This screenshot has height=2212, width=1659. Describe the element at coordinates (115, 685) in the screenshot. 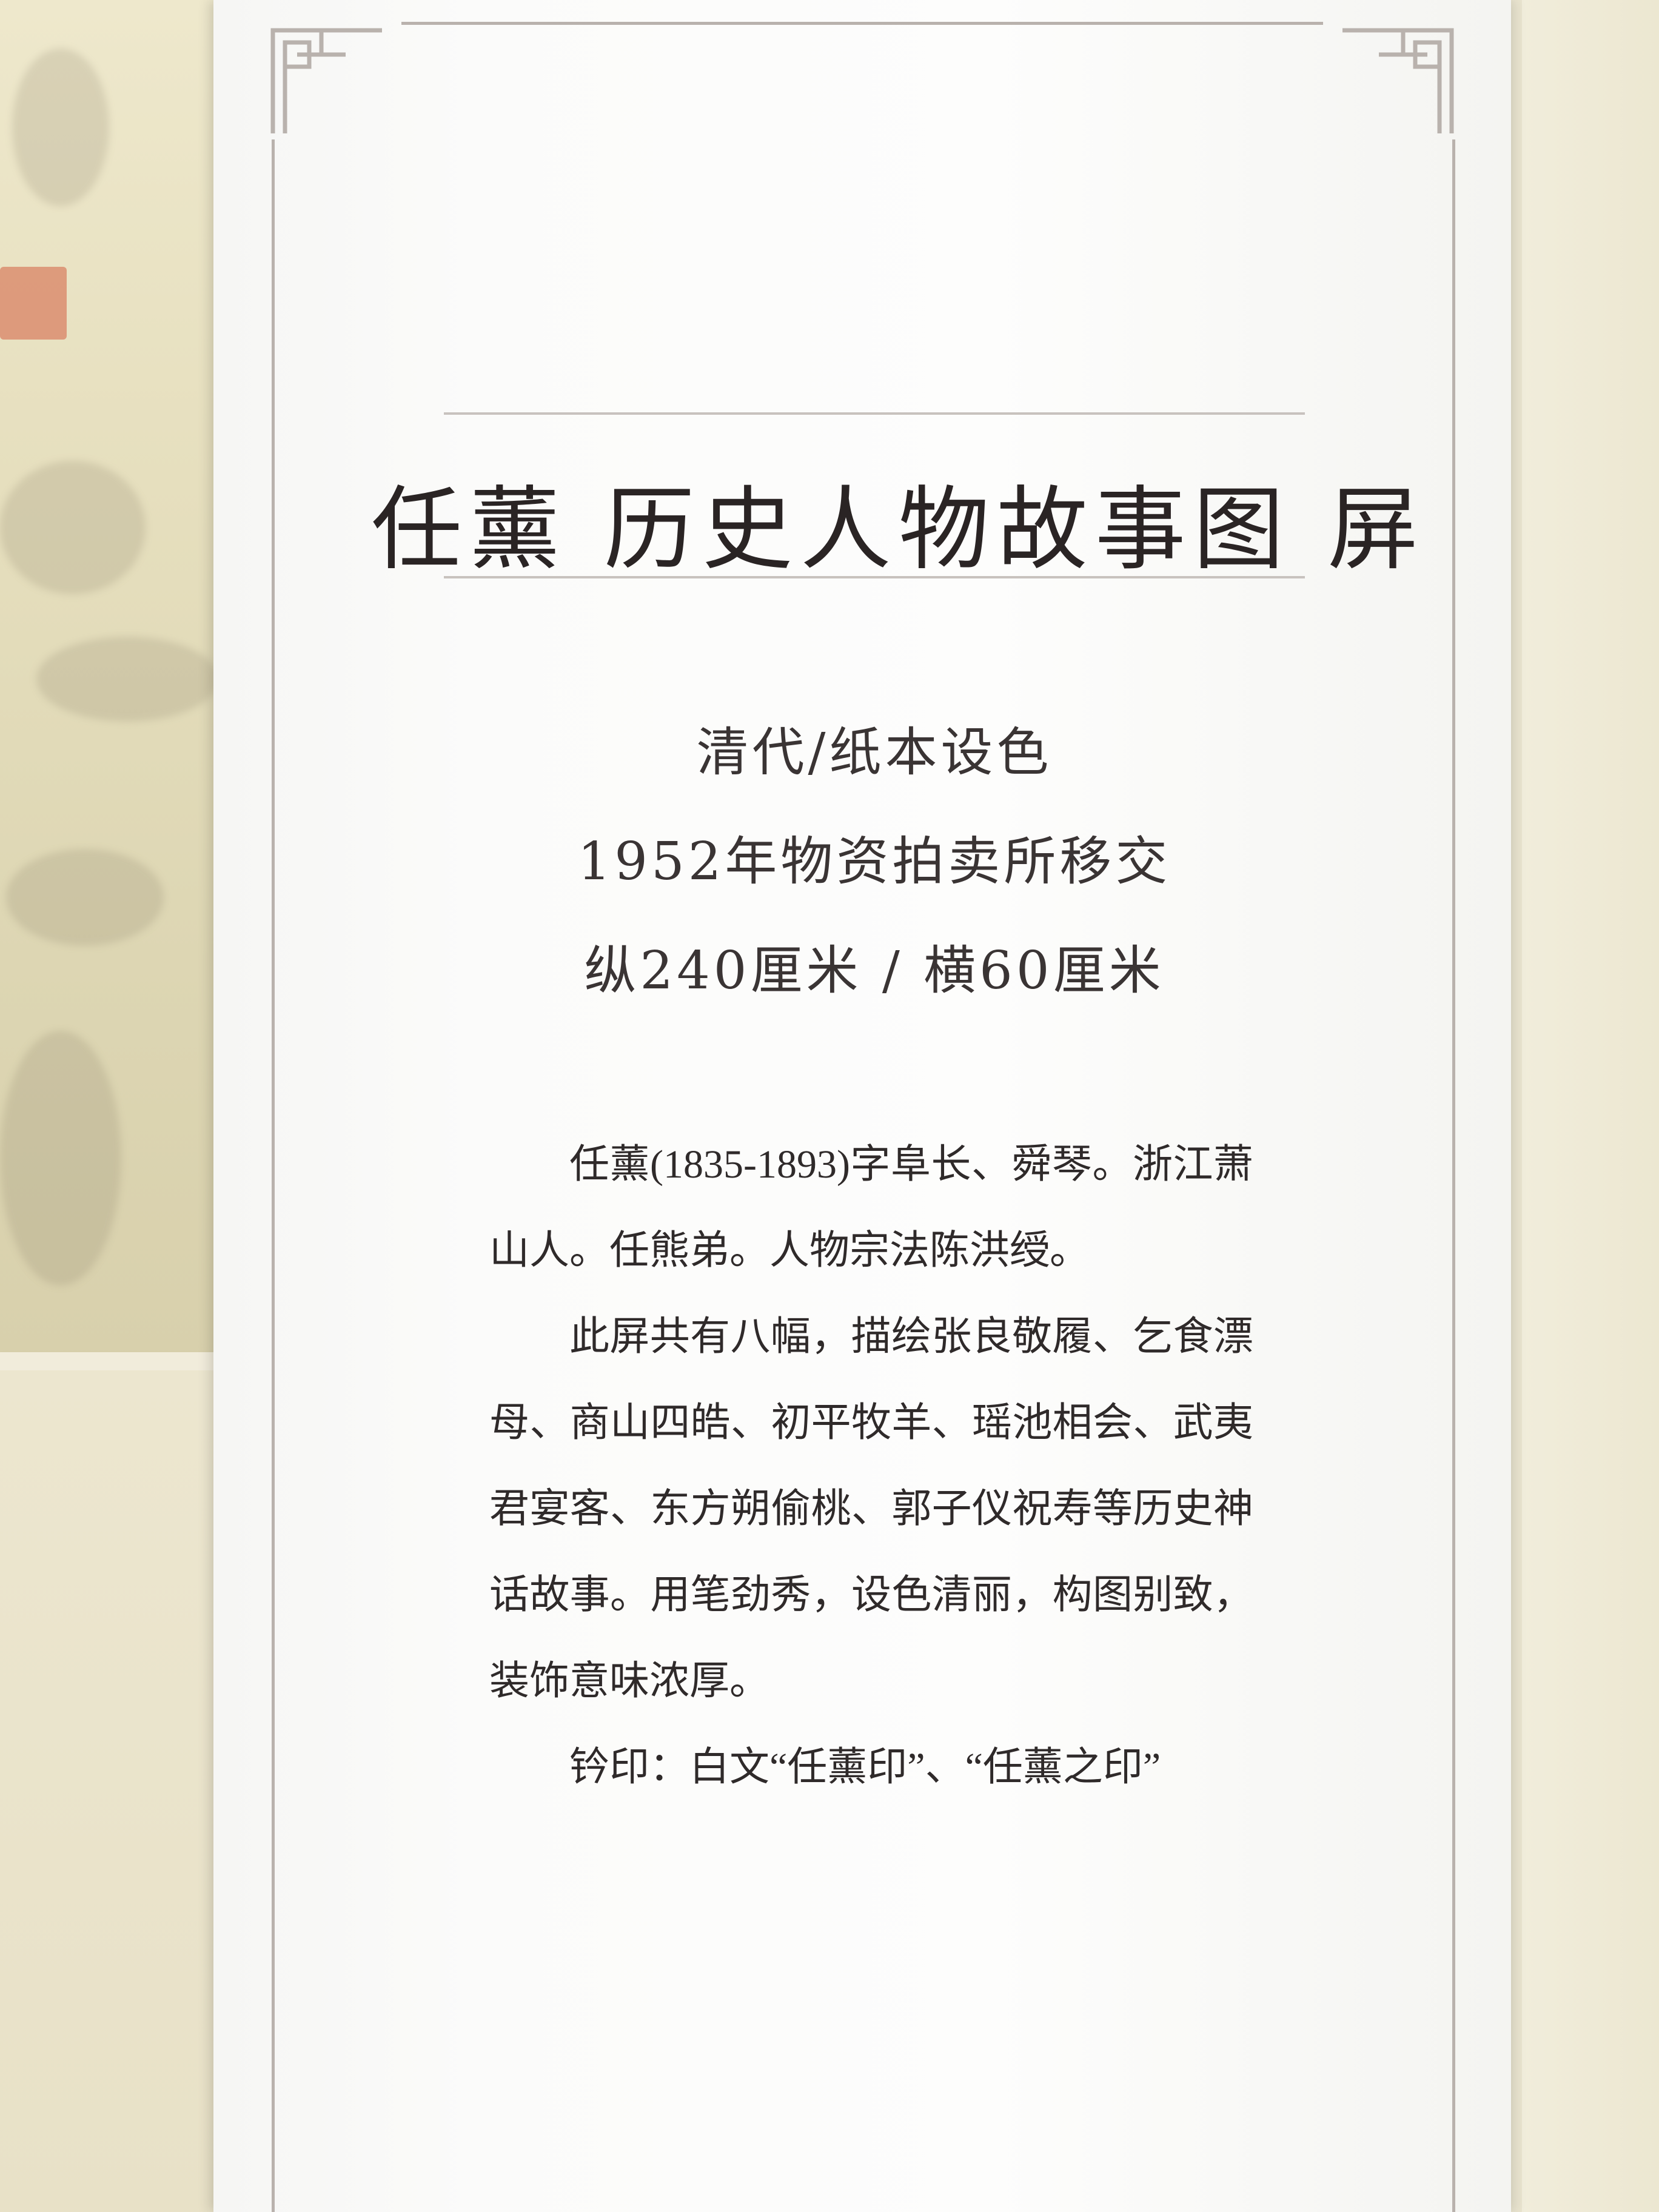

I see `background-painting` at that location.